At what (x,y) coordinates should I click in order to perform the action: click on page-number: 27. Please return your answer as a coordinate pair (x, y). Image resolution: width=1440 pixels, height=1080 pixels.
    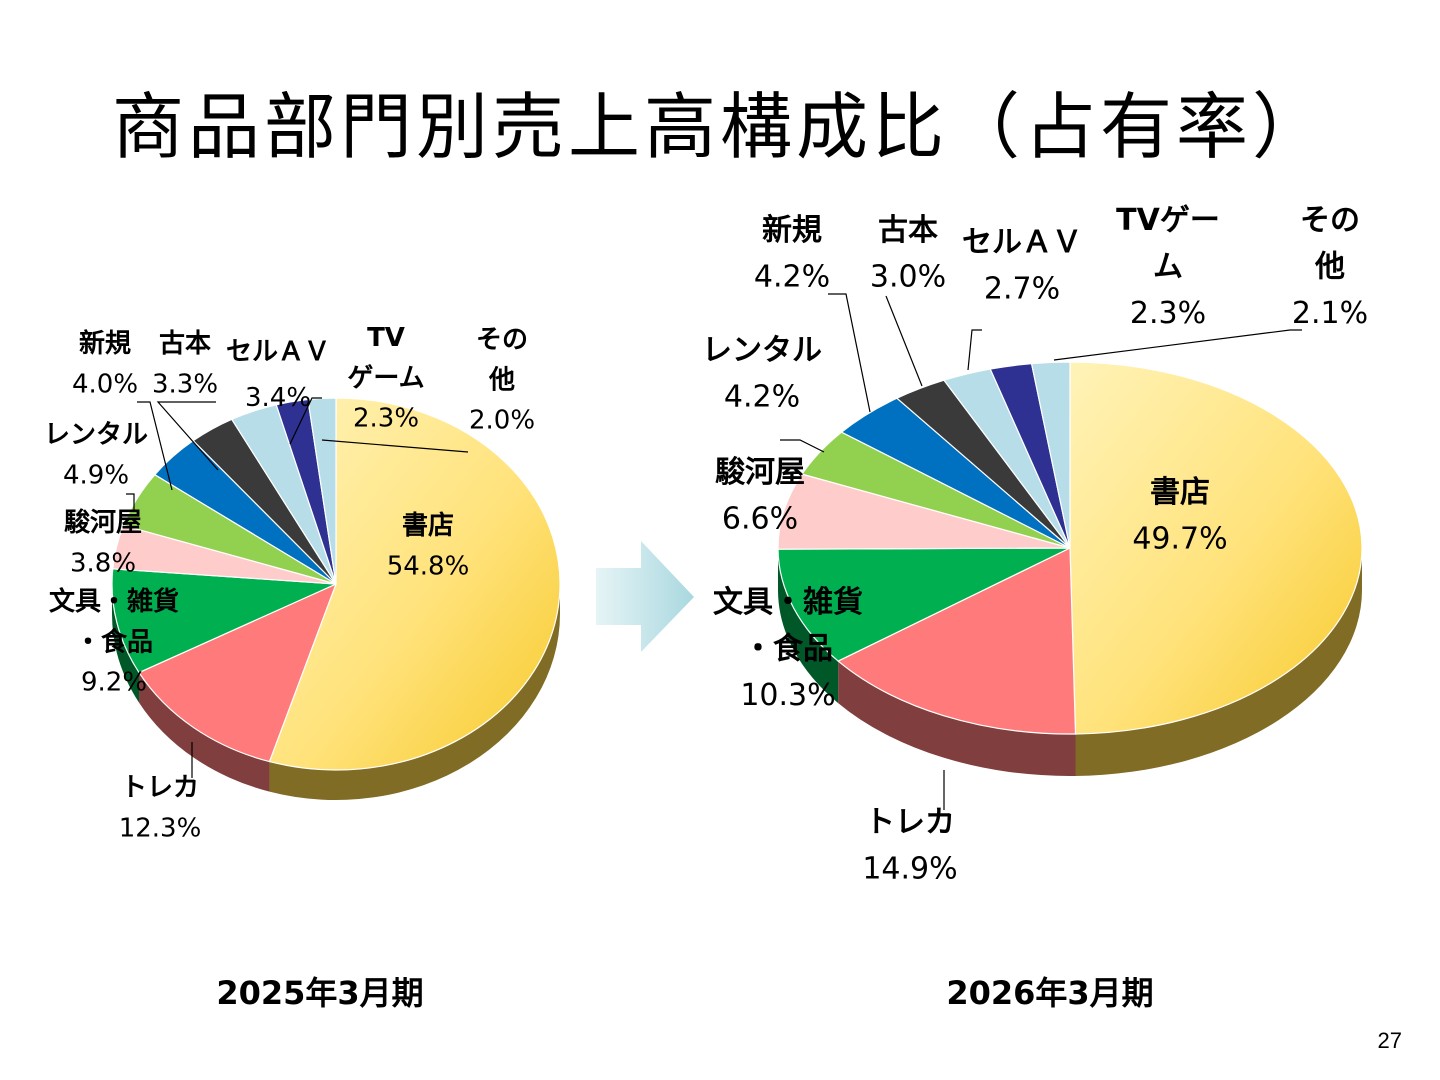
    Looking at the image, I should click on (1389, 1040).